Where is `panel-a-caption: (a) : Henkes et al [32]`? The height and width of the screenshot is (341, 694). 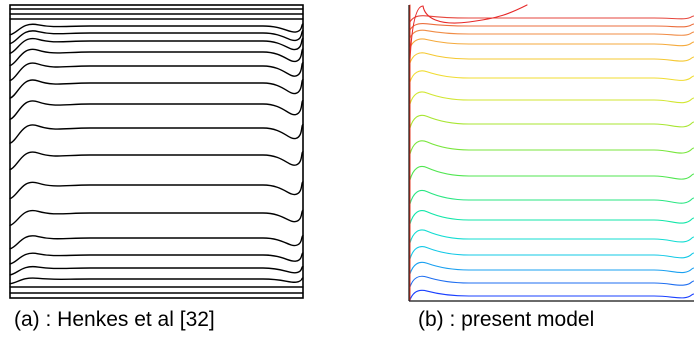
panel-a-caption: (a) : Henkes et al [32] is located at coordinates (114, 319).